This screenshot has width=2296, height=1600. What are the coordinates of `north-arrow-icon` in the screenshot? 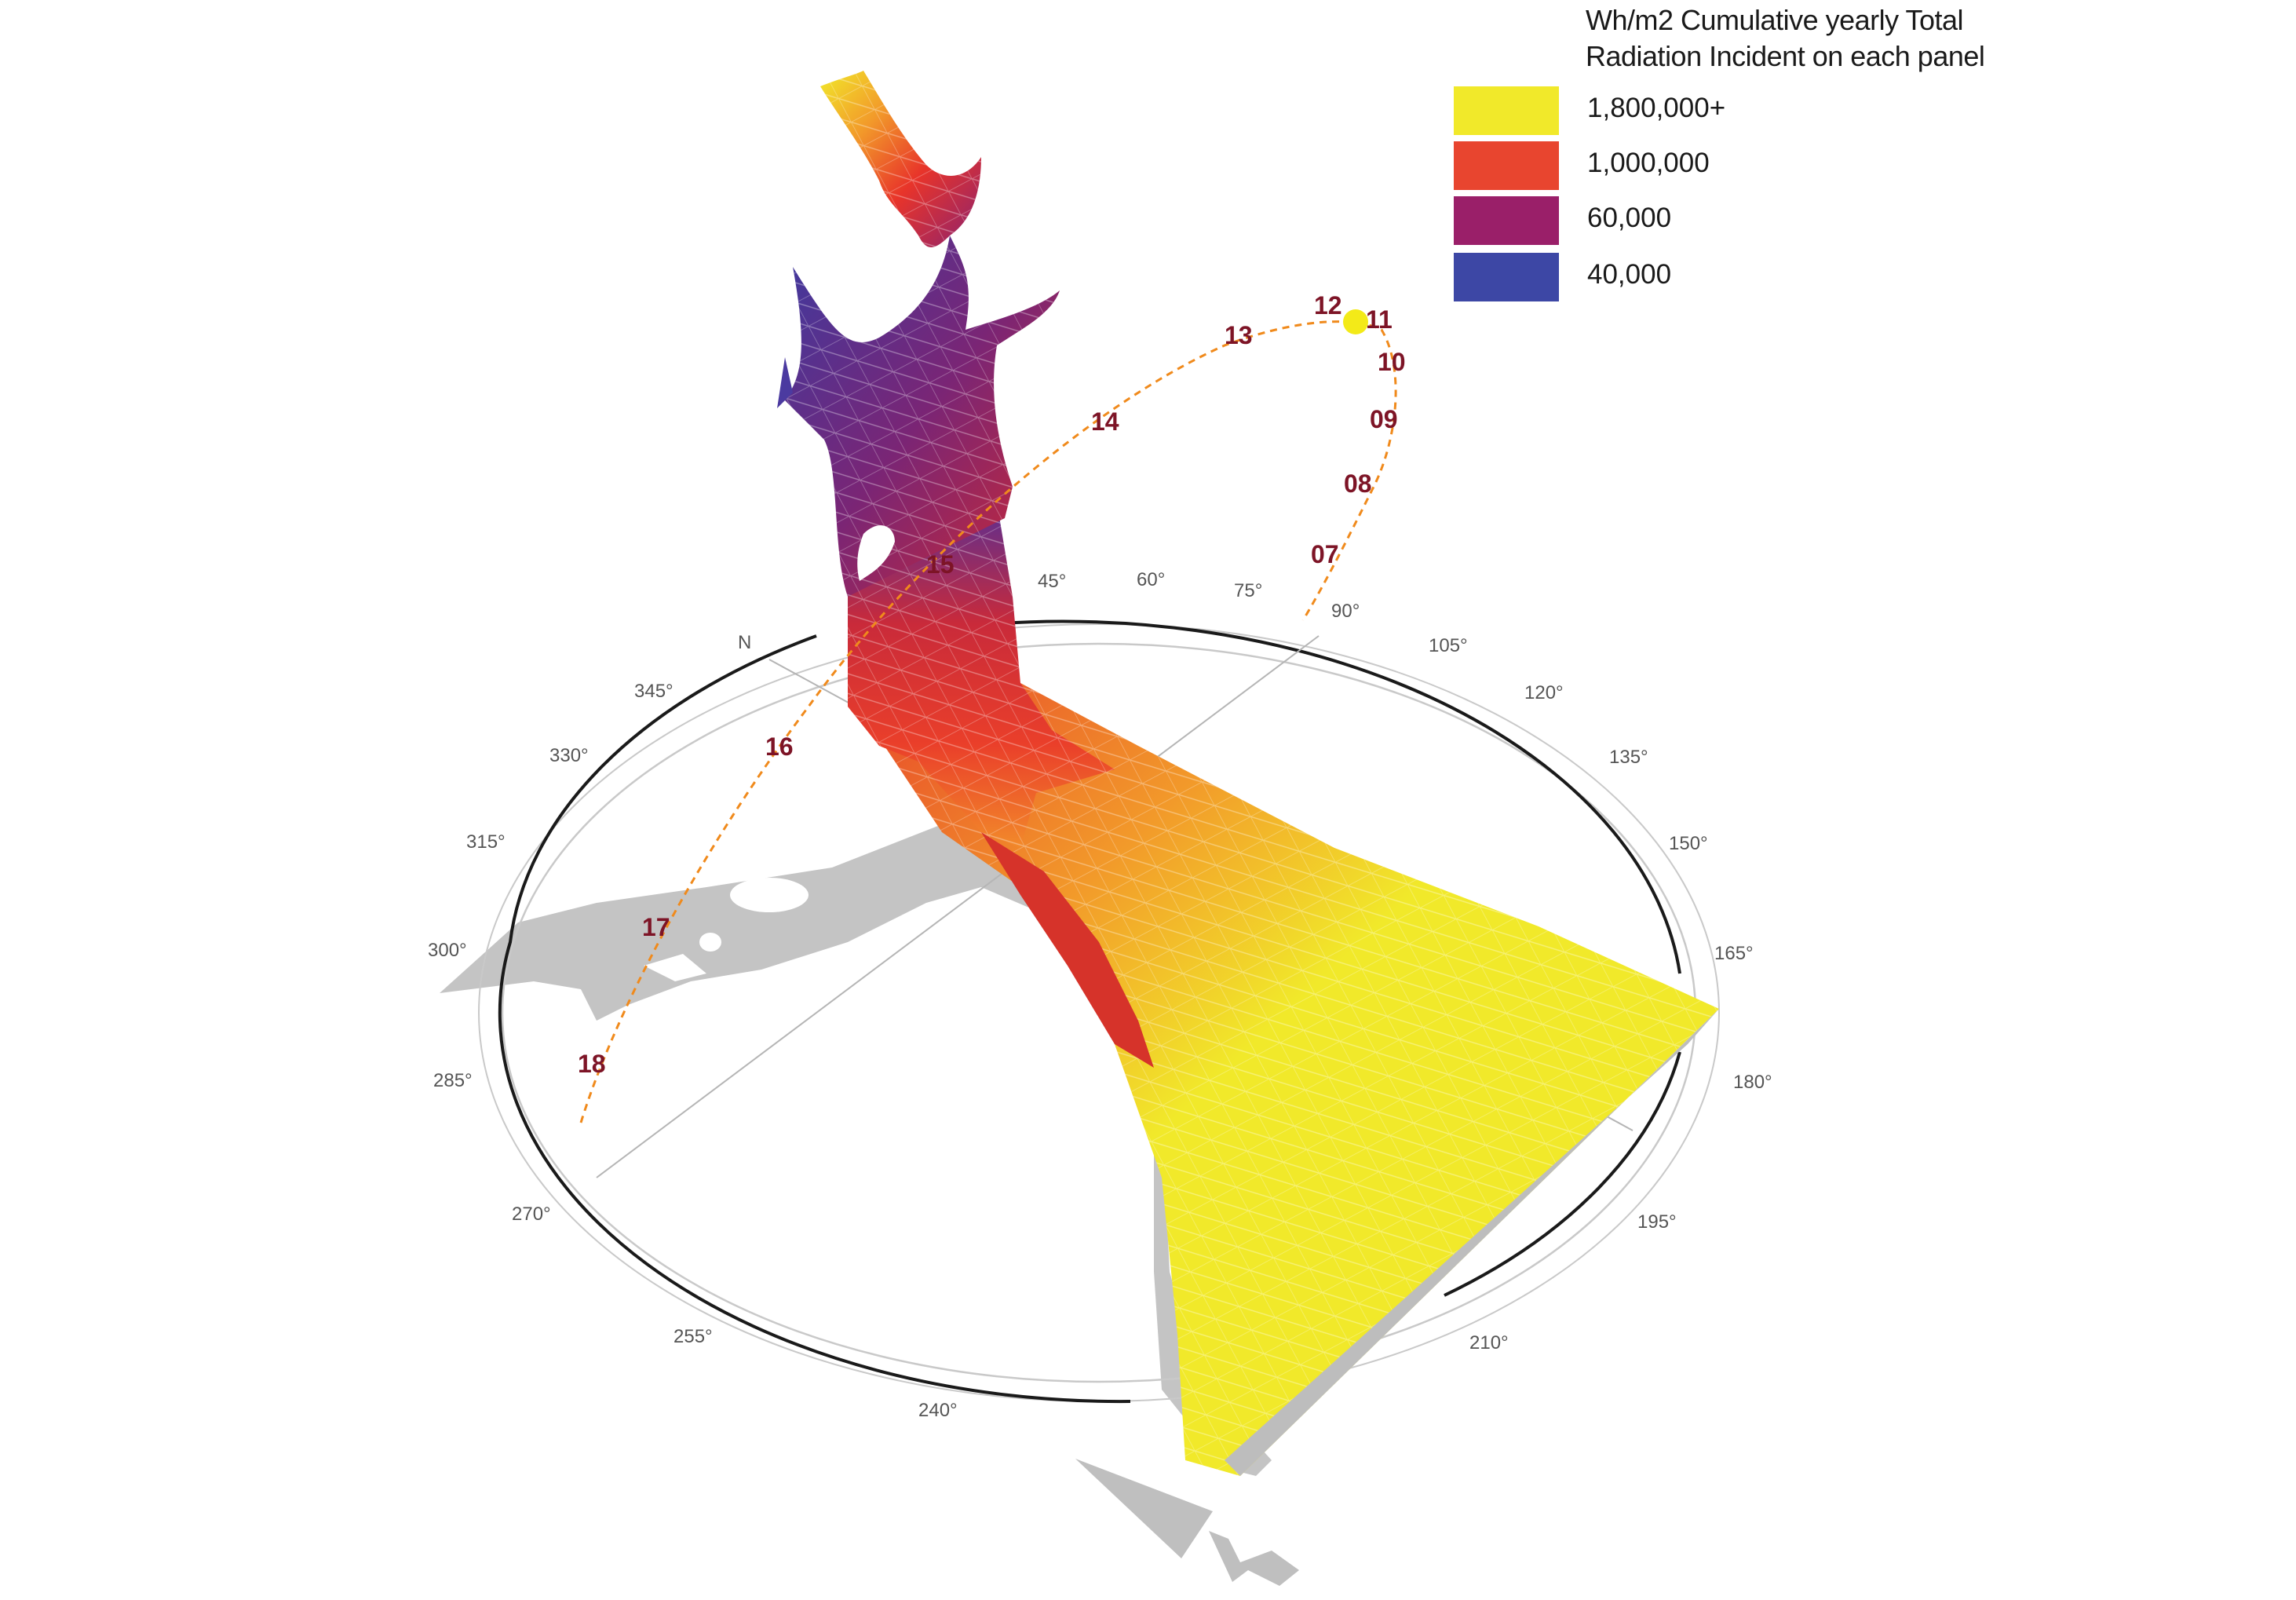 It's located at (1187, 1522).